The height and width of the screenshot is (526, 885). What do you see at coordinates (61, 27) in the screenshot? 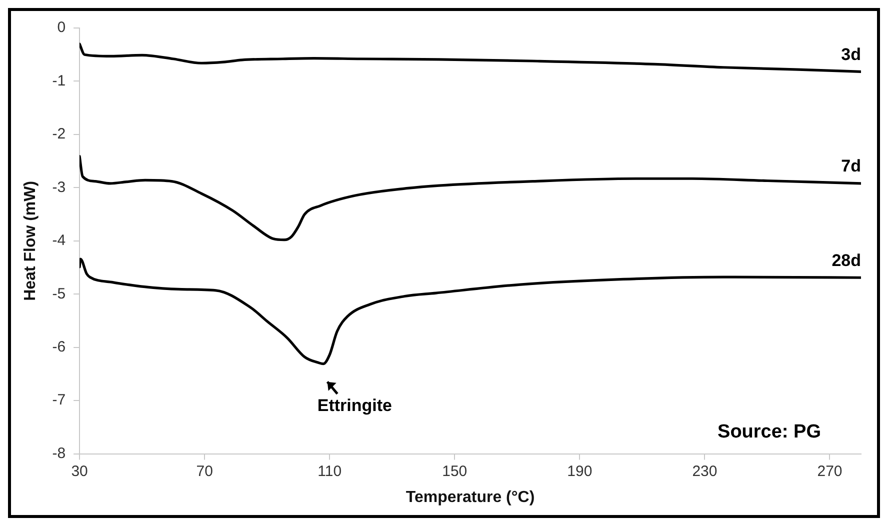
I see `y-tick-label: 0` at bounding box center [61, 27].